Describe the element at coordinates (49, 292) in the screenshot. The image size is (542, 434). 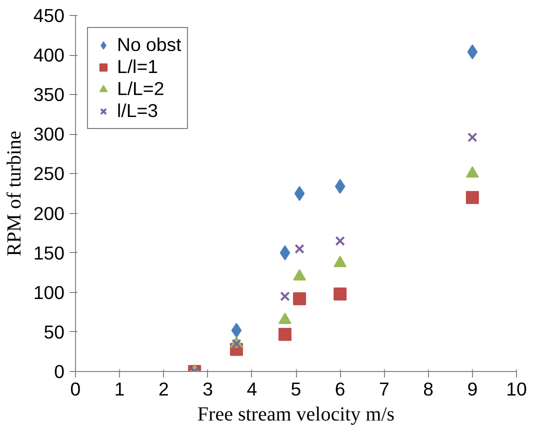
I see `y-tick-label: 100` at that location.